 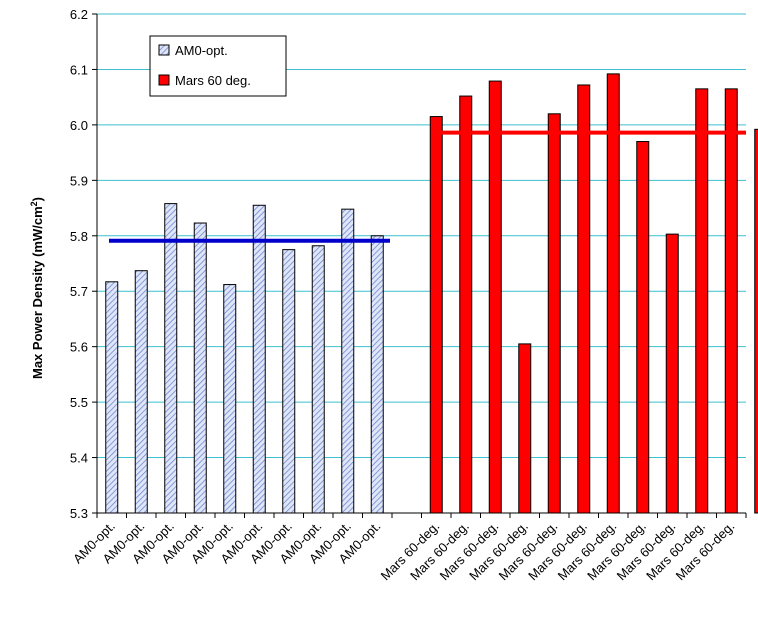 I want to click on y-tick-label: 5.8, so click(x=79, y=236).